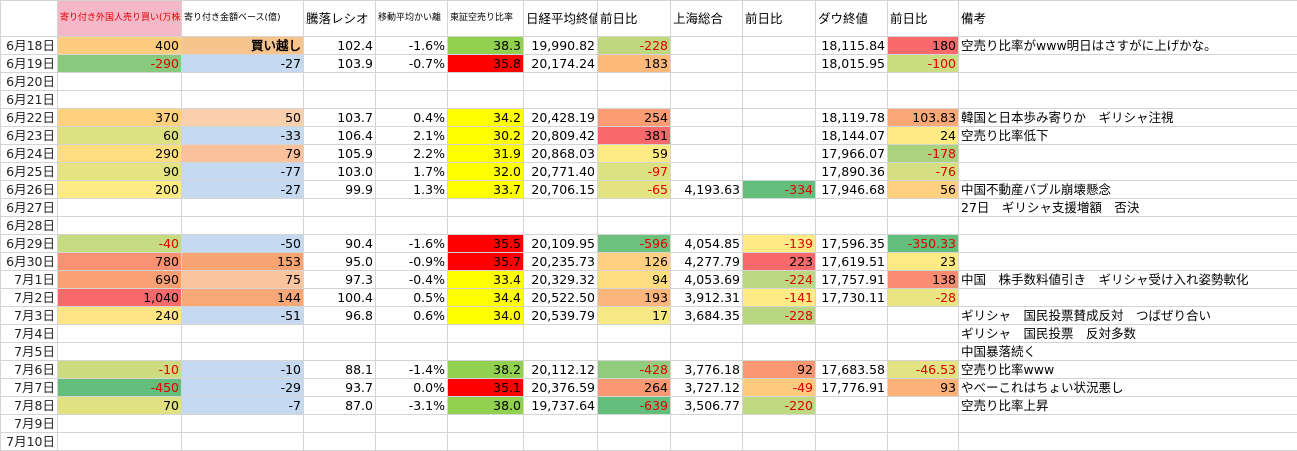 This screenshot has width=1297, height=451. I want to click on cell: 17,619.51, so click(852, 262).